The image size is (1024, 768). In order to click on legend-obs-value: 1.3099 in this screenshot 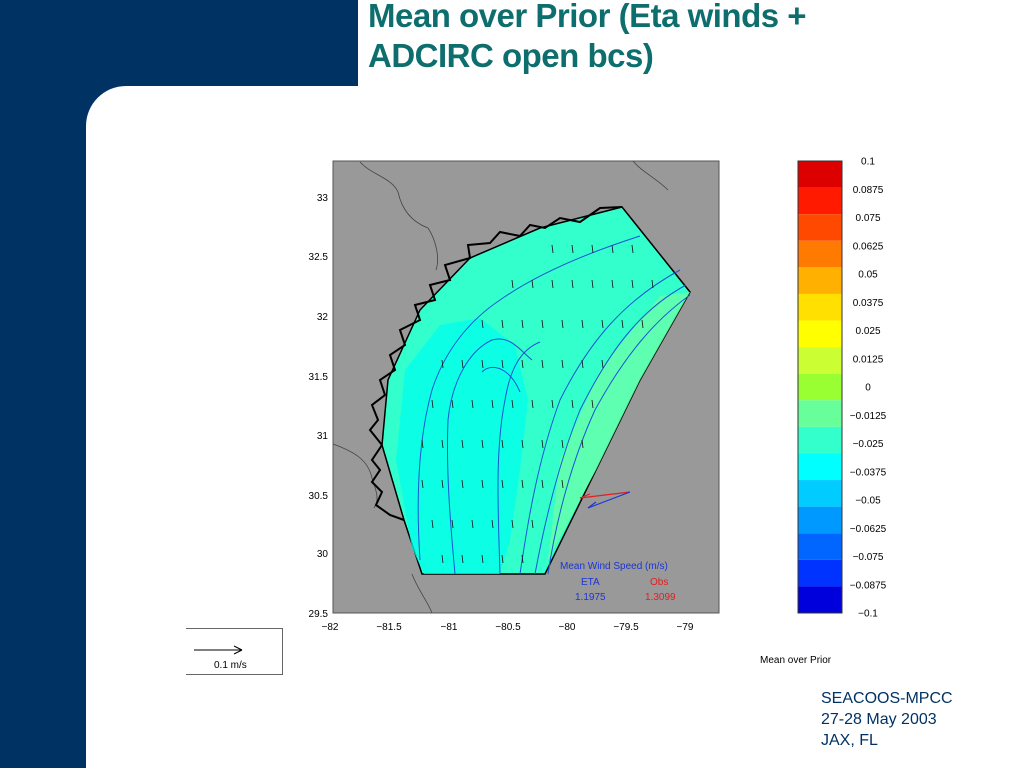, I will do `click(660, 597)`.